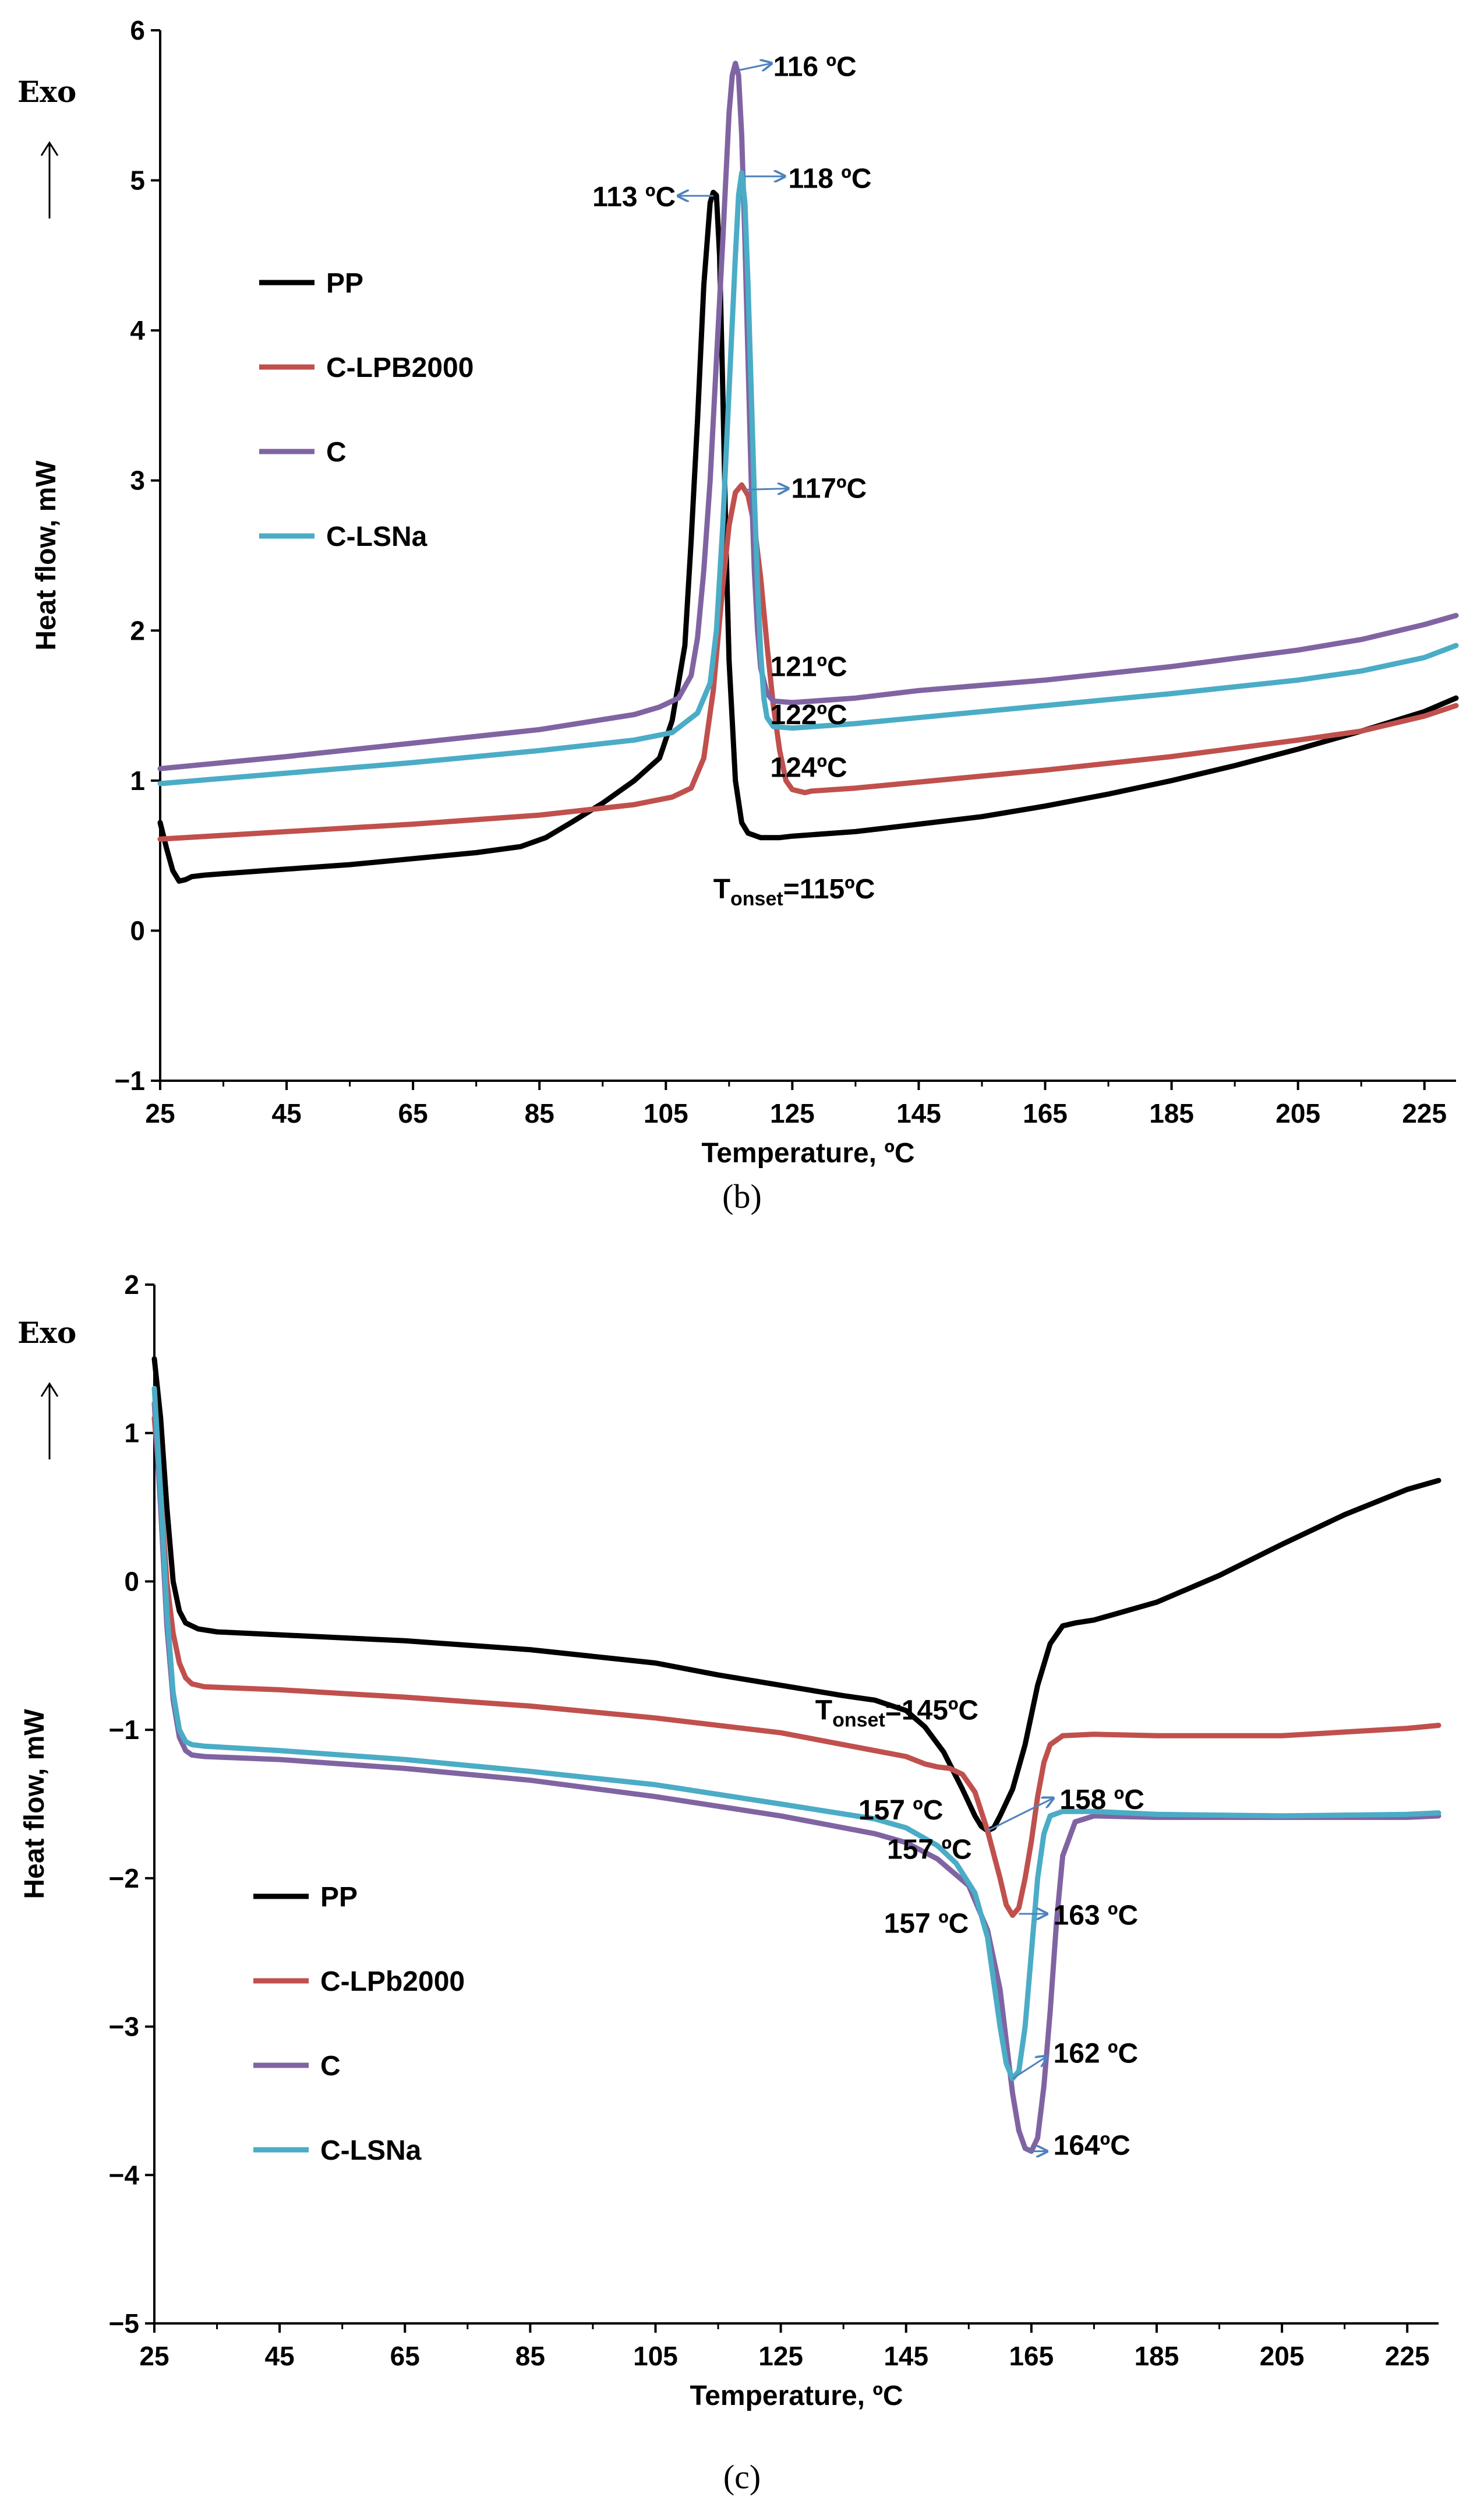  What do you see at coordinates (125, 2175) in the screenshot?
I see `y-tick-label: −4` at bounding box center [125, 2175].